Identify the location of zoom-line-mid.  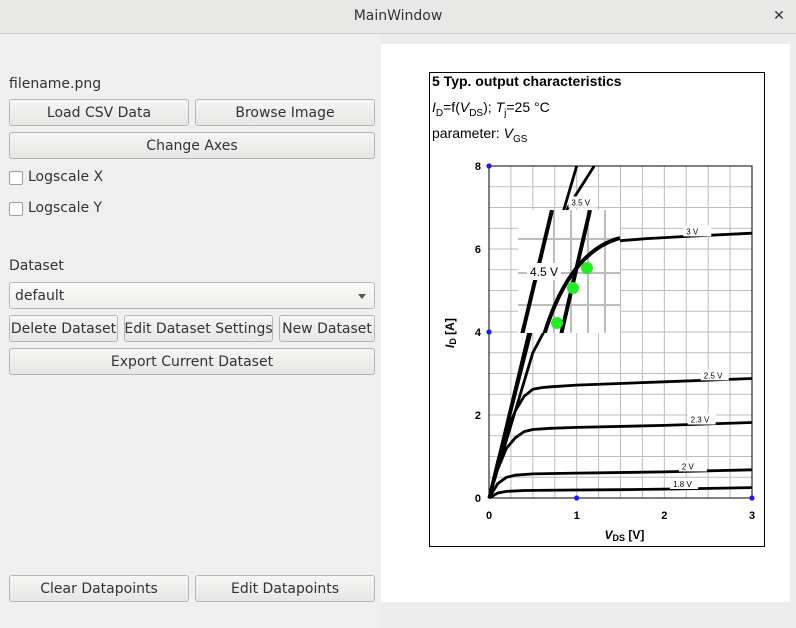
(575, 271).